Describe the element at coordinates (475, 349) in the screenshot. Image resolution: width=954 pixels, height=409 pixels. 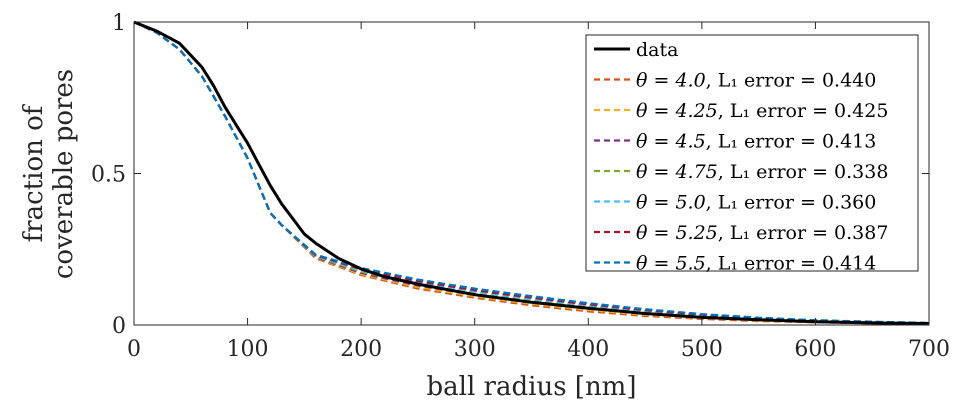
I see `x-tick-label: 300` at that location.